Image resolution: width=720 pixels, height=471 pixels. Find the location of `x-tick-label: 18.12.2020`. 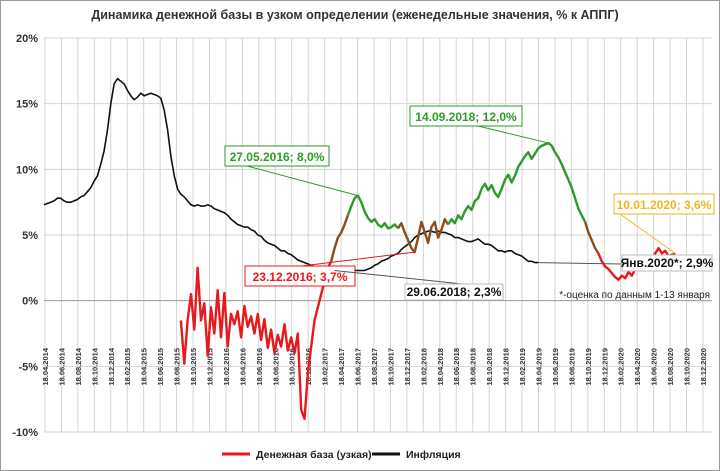

x-tick-label: 18.12.2020 is located at coordinates (703, 367).